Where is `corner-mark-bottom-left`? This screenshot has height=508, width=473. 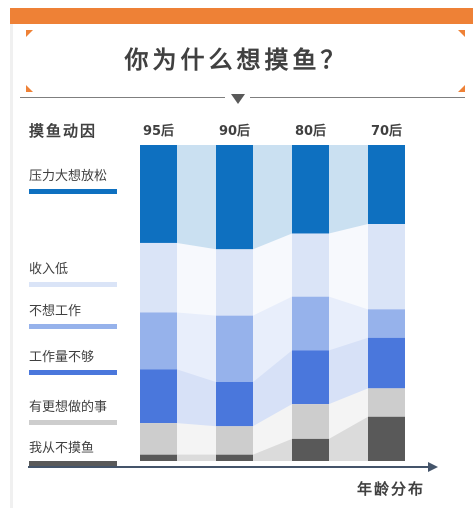
corner-mark-bottom-left is located at coordinates (29, 88).